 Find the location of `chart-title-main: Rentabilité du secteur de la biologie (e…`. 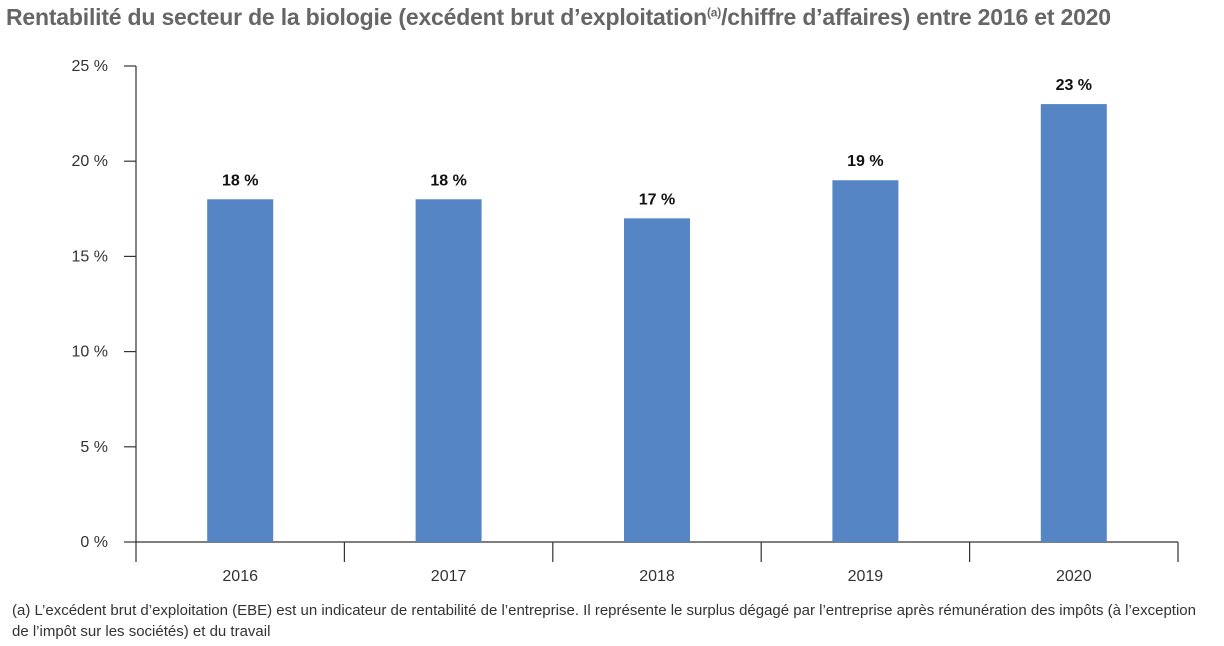

chart-title-main: Rentabilité du secteur de la biologie (e… is located at coordinates (356, 17).